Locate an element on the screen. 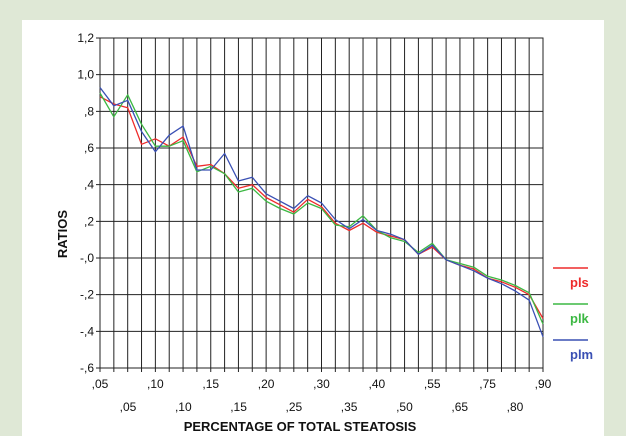 The height and width of the screenshot is (436, 626). legend: pls plk plm is located at coordinates (573, 314).